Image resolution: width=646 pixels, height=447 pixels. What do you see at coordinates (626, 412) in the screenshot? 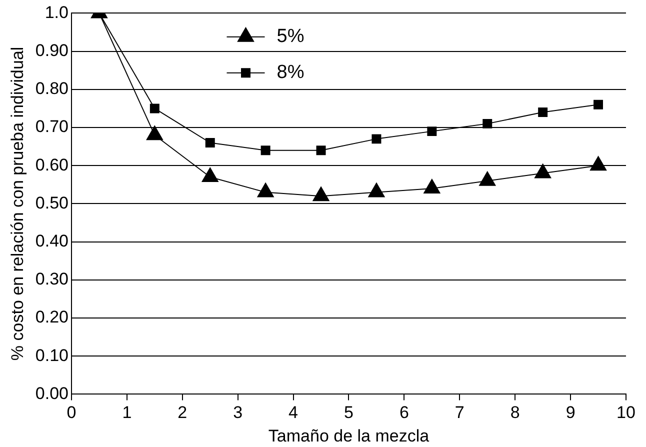
I see `x-tick-label: 10` at bounding box center [626, 412].